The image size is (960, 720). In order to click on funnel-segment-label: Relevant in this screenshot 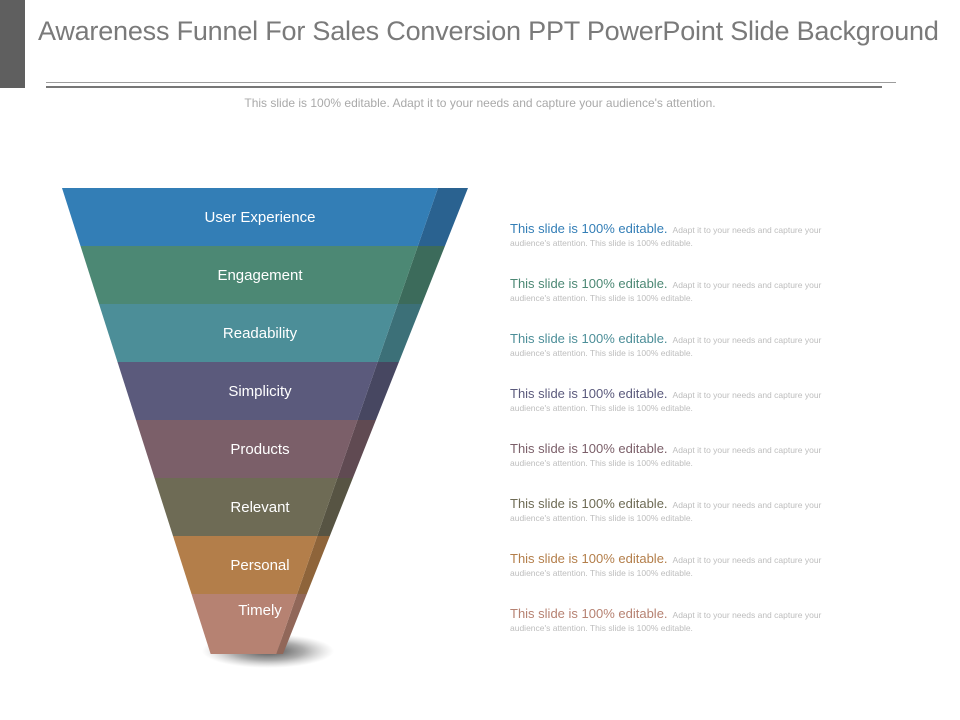, I will do `click(260, 507)`.